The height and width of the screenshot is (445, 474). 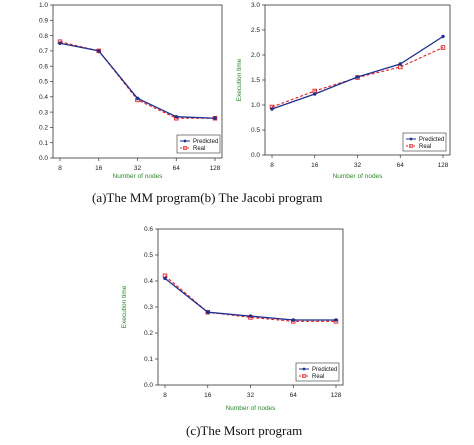 What do you see at coordinates (43, 51) in the screenshot?
I see `y-tick-label: 0.7` at bounding box center [43, 51].